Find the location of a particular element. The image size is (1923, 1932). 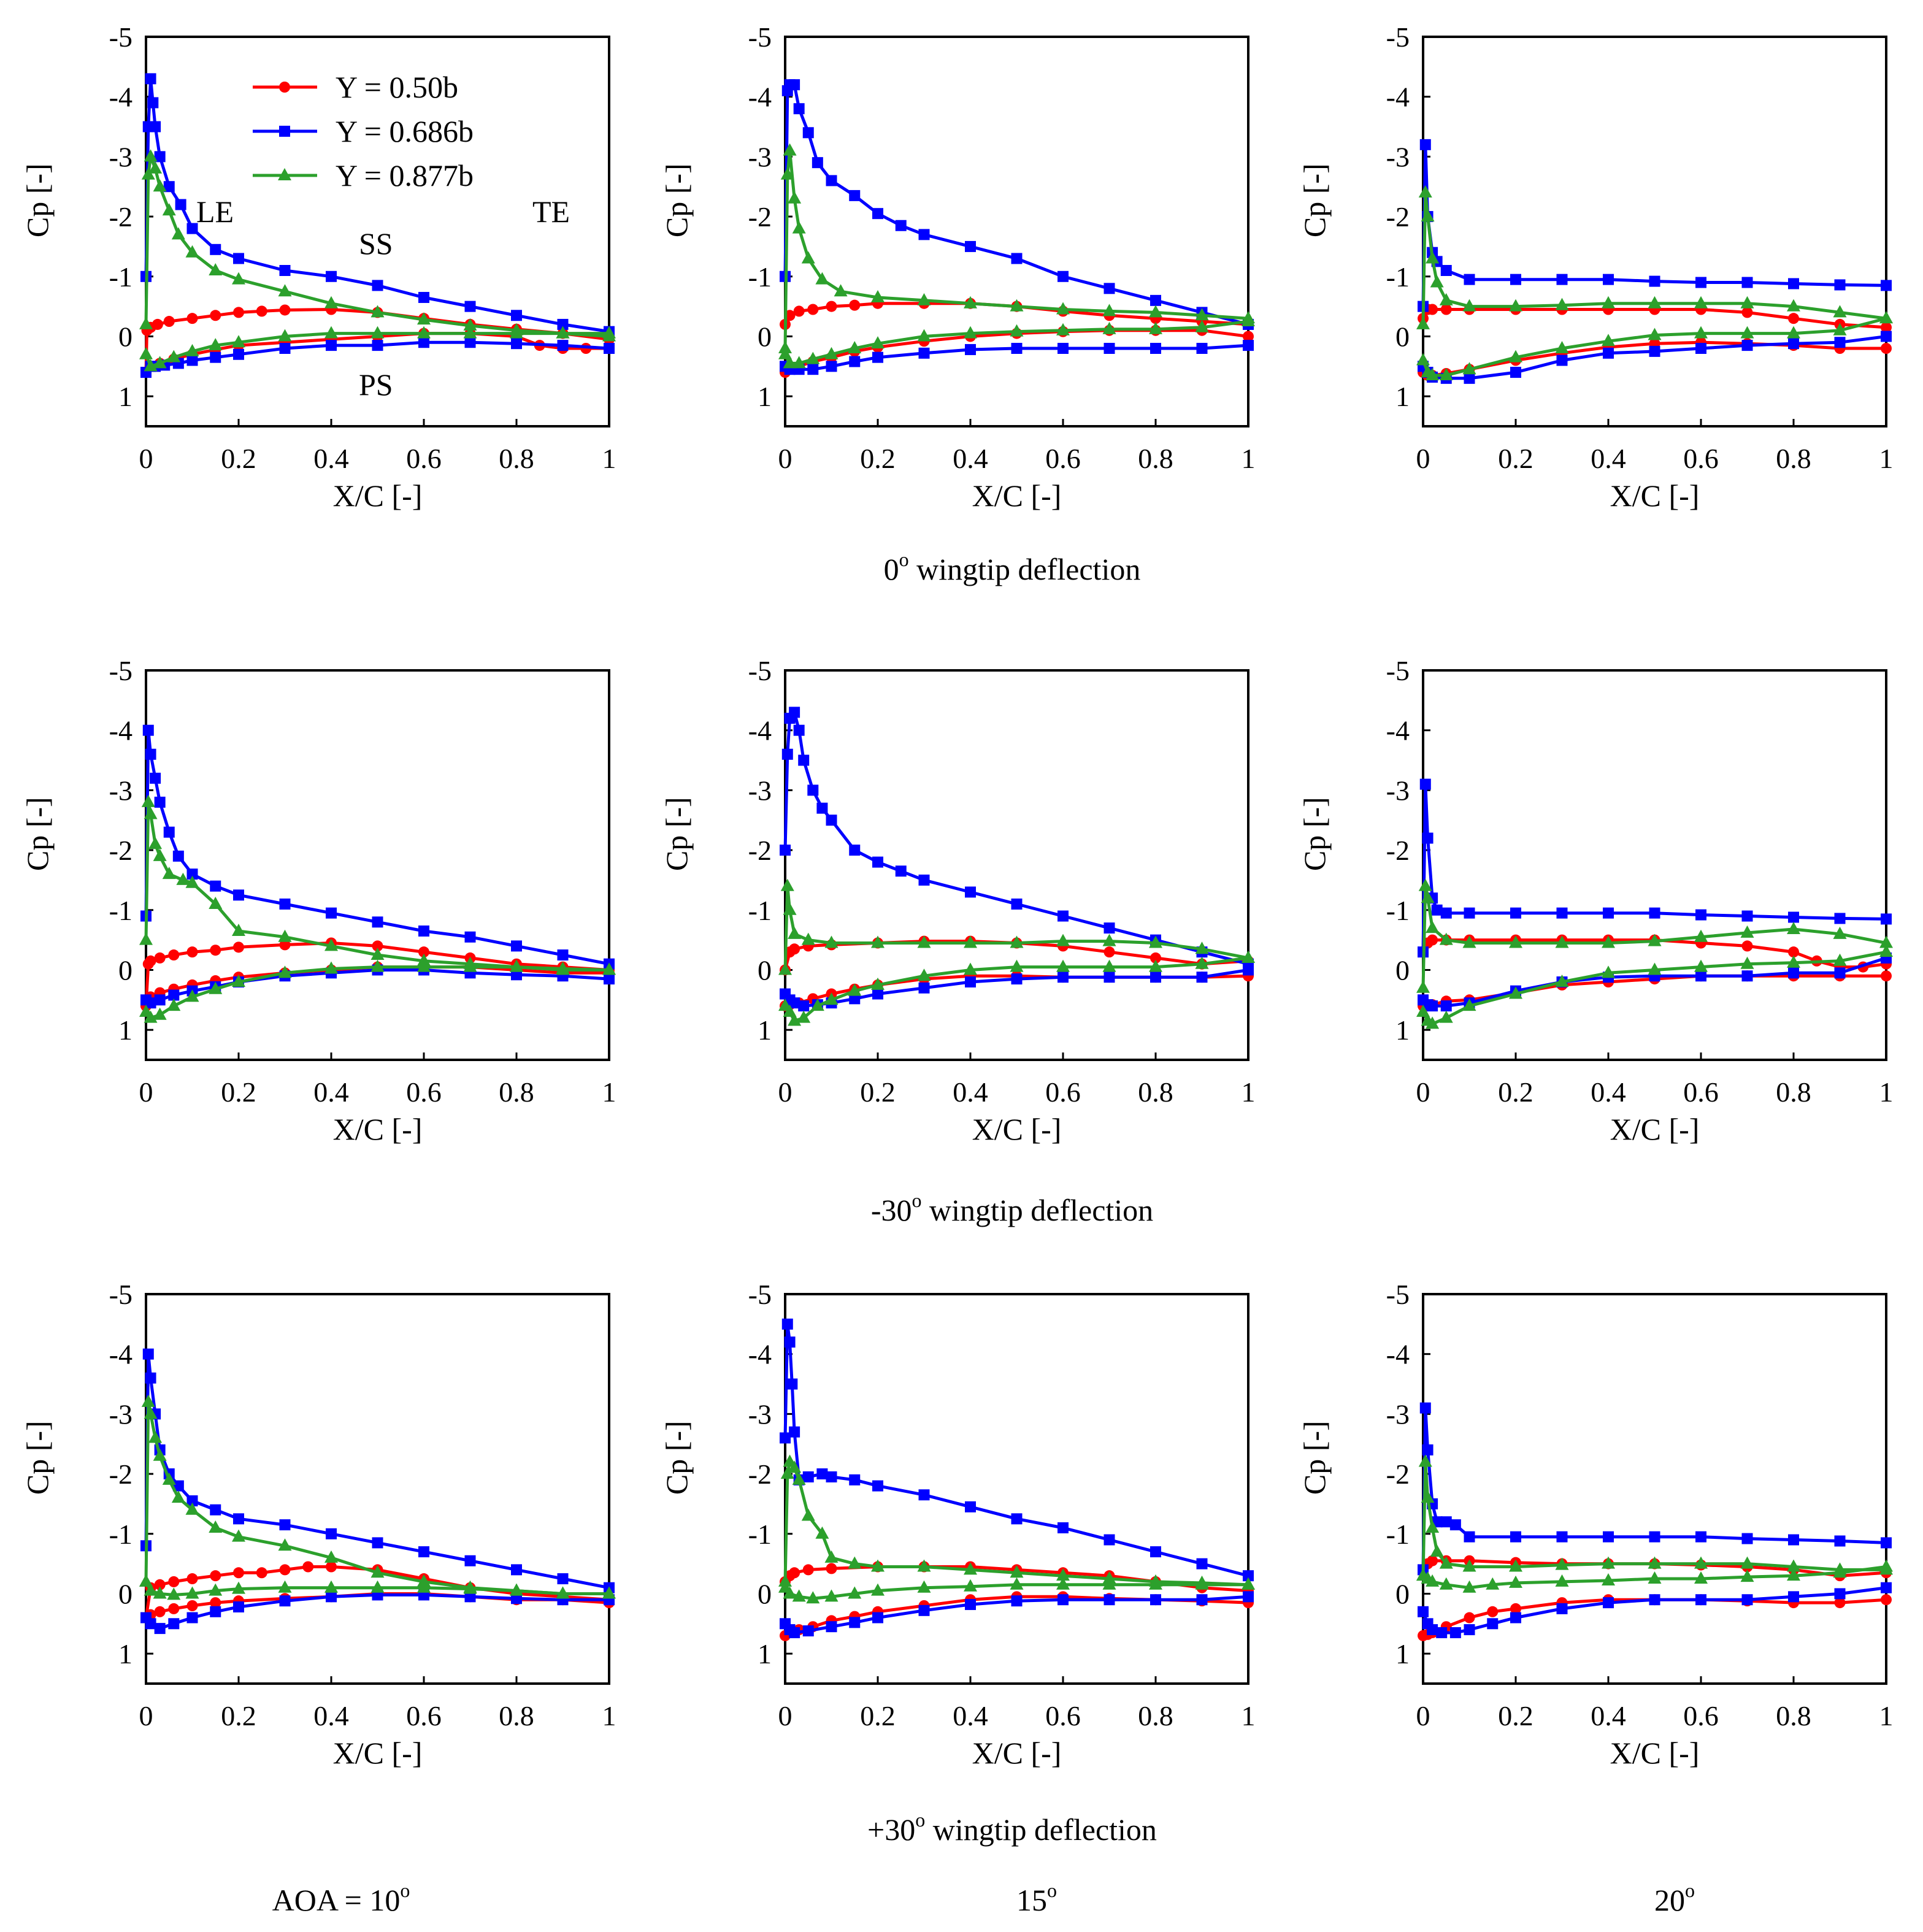

y-tick-label: -4 is located at coordinates (760, 730).